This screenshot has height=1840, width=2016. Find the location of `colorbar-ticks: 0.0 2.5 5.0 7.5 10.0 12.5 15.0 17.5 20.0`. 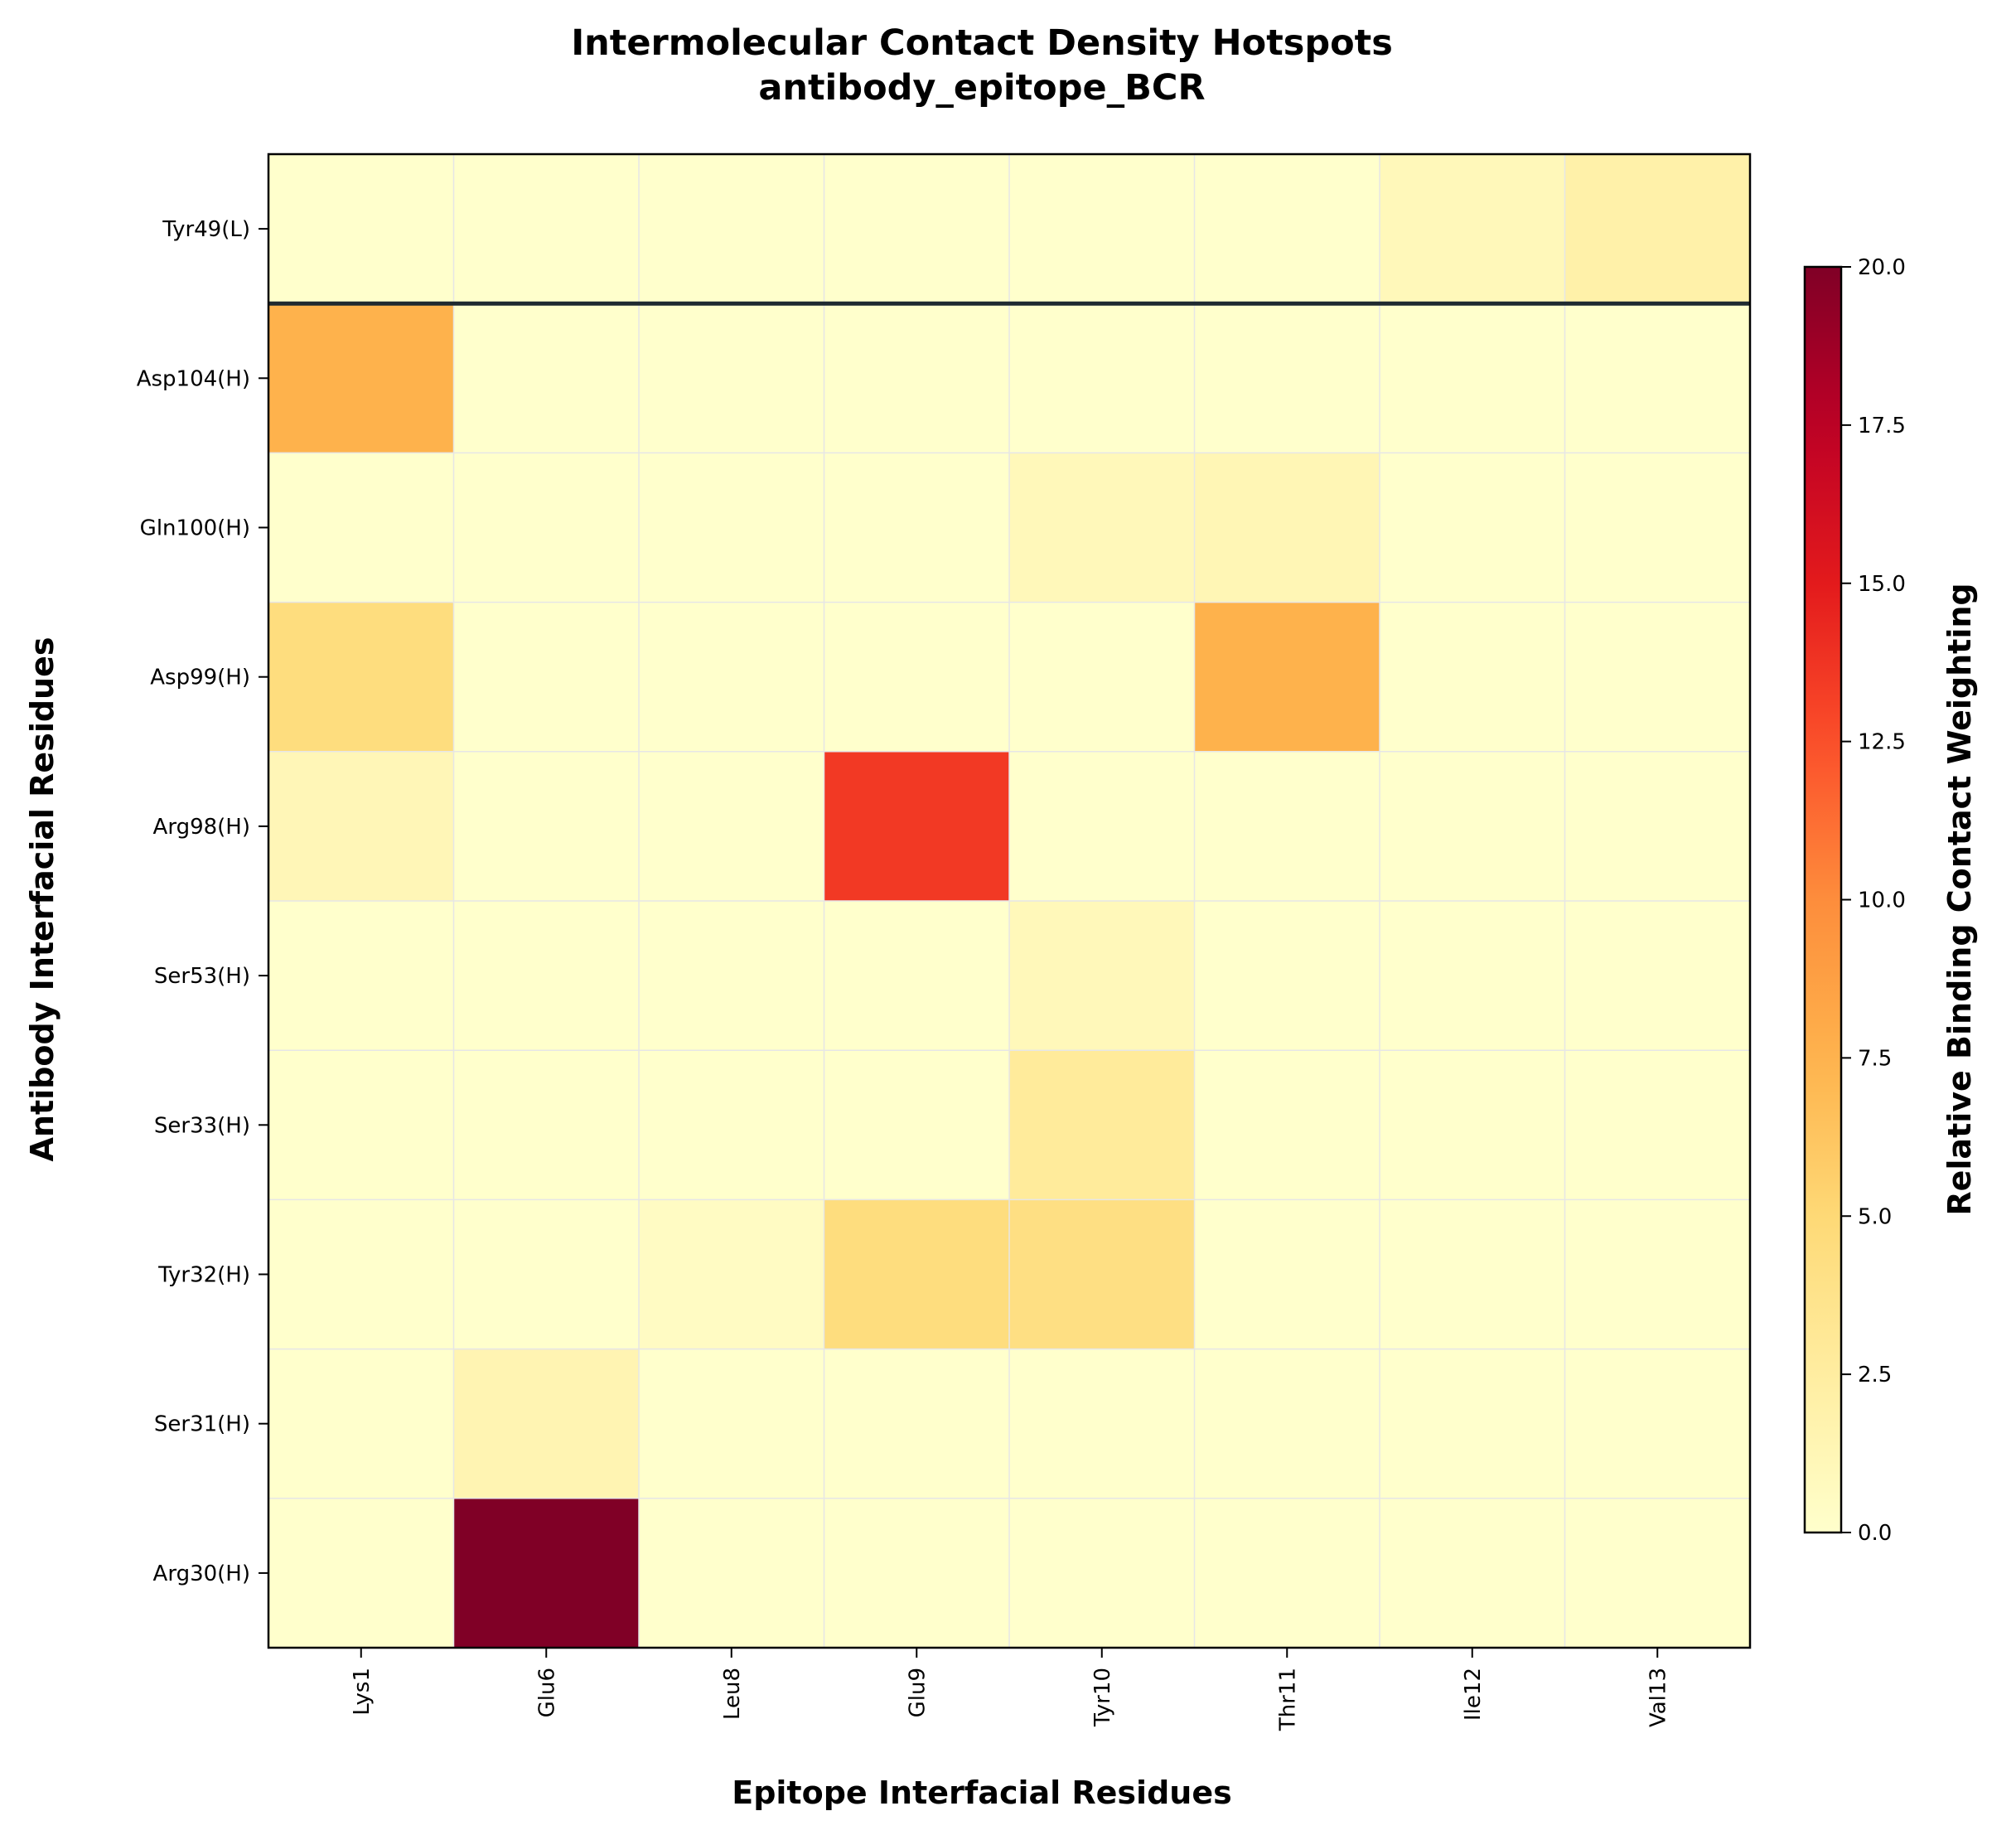

colorbar-ticks: 0.0 2.5 5.0 7.5 10.0 12.5 15.0 17.5 20.0 is located at coordinates (1873, 900).